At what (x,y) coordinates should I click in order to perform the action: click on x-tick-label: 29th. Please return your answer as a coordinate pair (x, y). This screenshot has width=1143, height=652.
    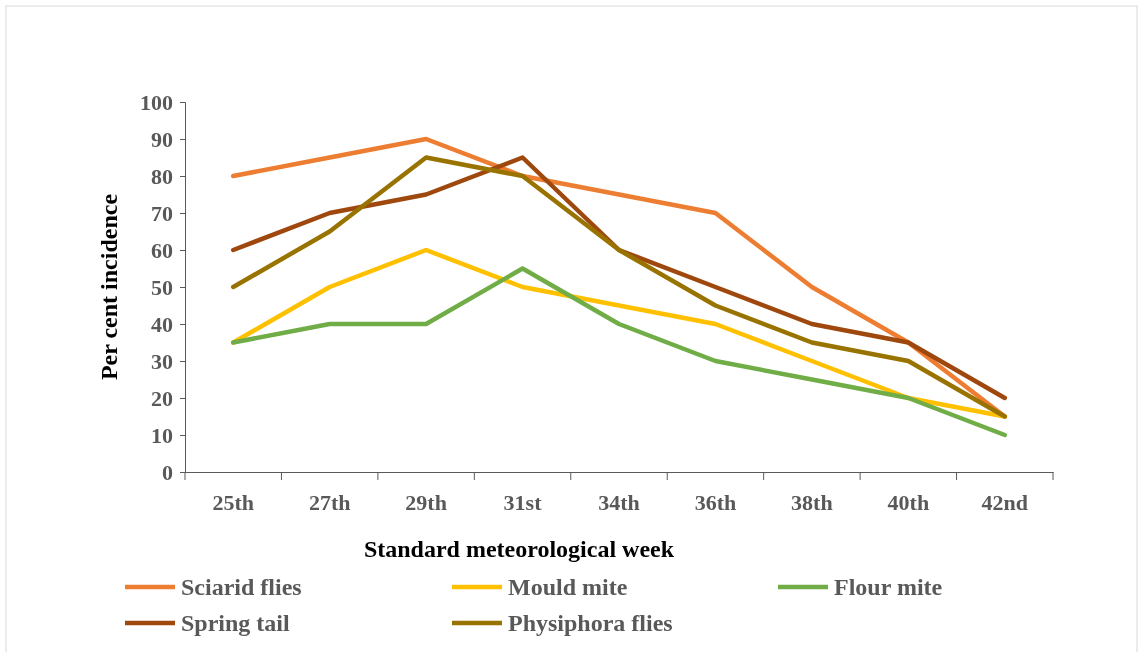
    Looking at the image, I should click on (426, 503).